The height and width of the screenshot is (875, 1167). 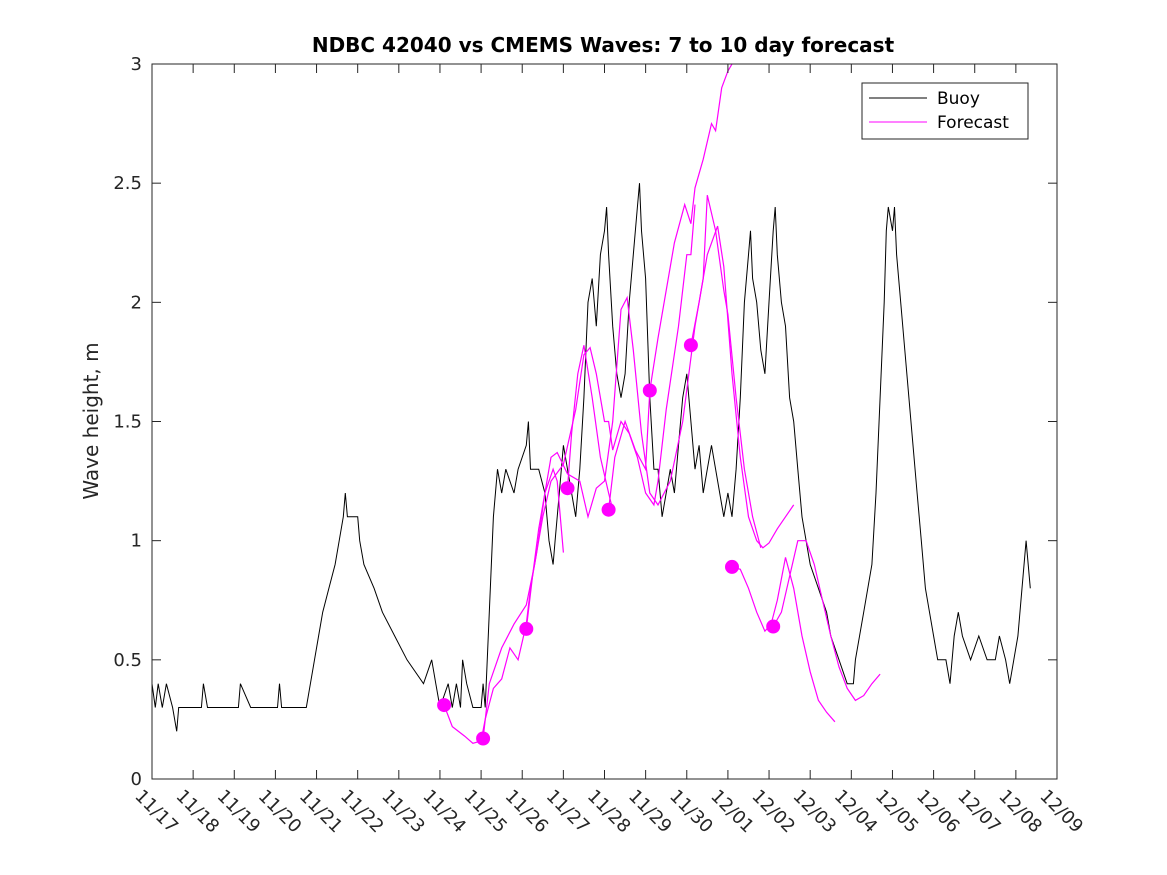 I want to click on y-tick-label: 0.5, so click(x=127, y=660).